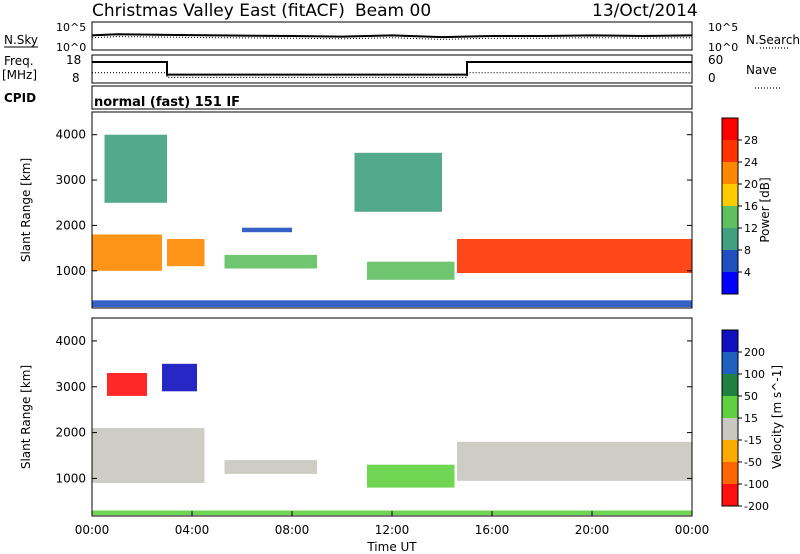 This screenshot has width=800, height=554. What do you see at coordinates (218, 11) in the screenshot?
I see `figure-title: Christmas Valley East (fitACF)` at bounding box center [218, 11].